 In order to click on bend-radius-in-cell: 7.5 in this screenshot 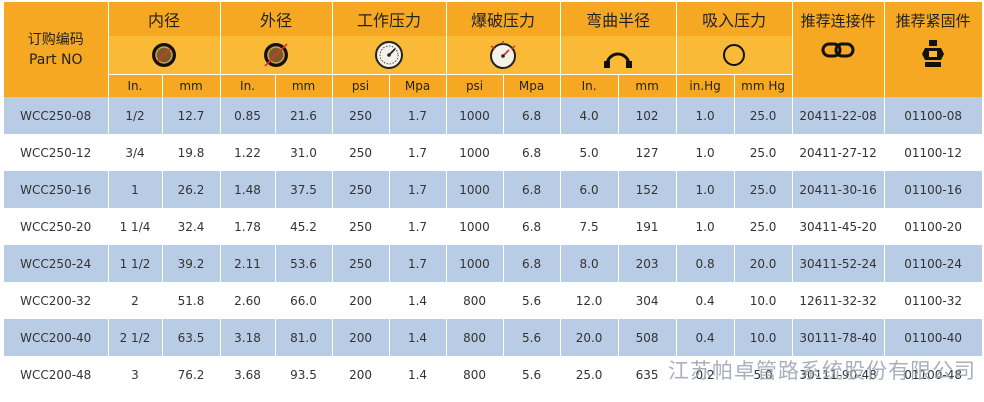, I will do `click(589, 226)`.